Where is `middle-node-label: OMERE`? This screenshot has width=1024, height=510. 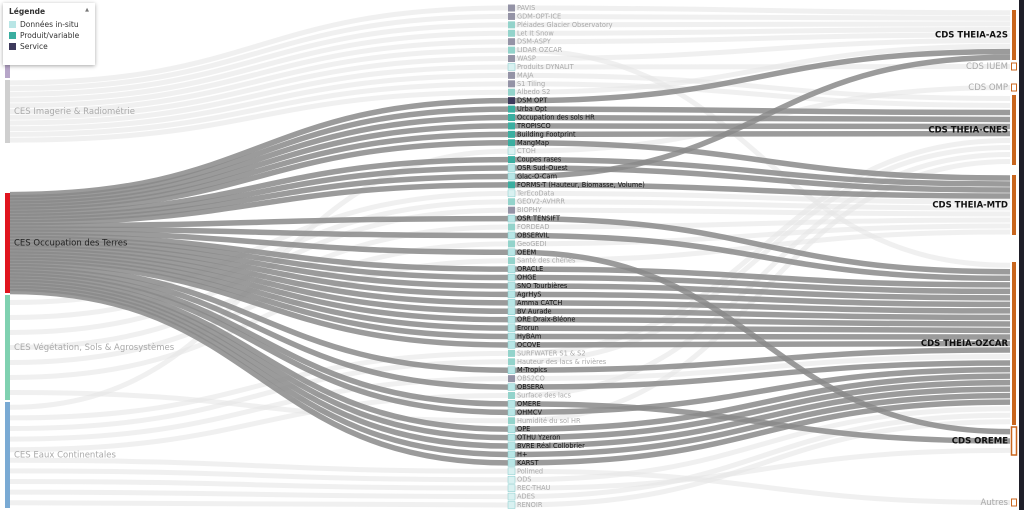
middle-node-label: OMERE is located at coordinates (529, 404).